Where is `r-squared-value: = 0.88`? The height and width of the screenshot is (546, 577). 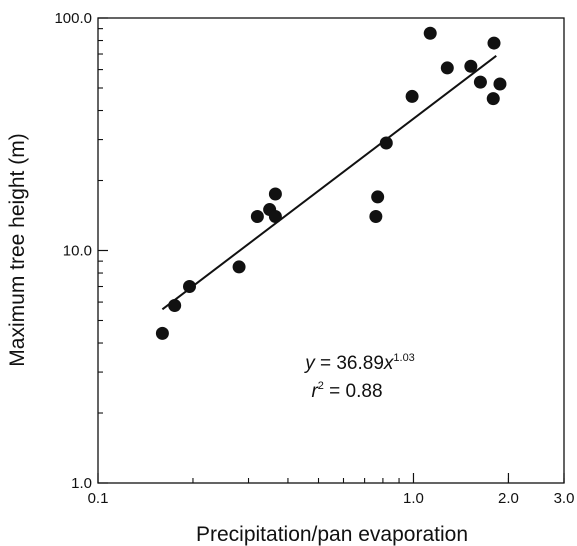
r-squared-value: = 0.88 is located at coordinates (353, 391).